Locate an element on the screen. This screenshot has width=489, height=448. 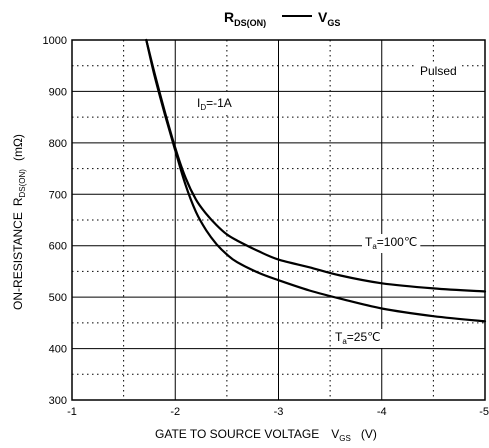
drain-current-label-bg is located at coordinates (214, 104).